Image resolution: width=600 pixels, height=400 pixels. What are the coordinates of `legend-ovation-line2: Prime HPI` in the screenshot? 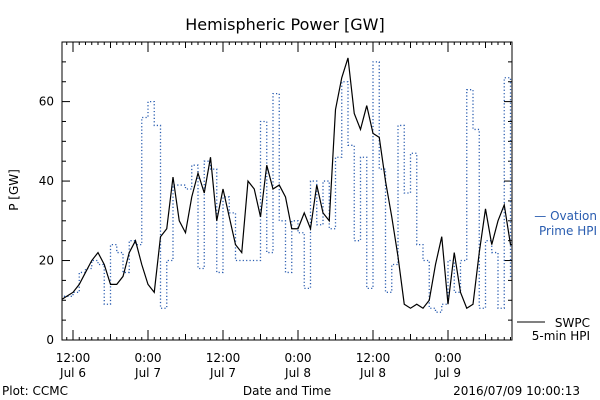 It's located at (568, 231).